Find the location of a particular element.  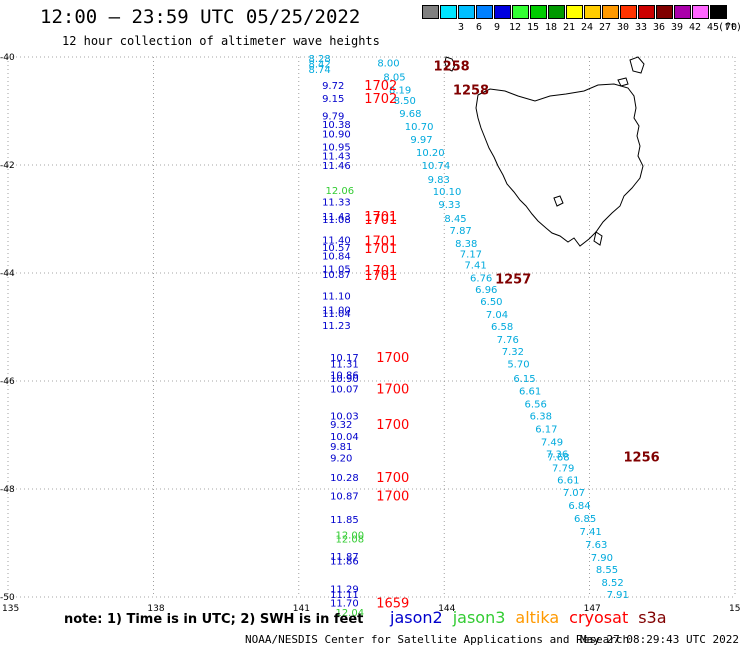

scale-tick-label: 36 is located at coordinates (659, 27).